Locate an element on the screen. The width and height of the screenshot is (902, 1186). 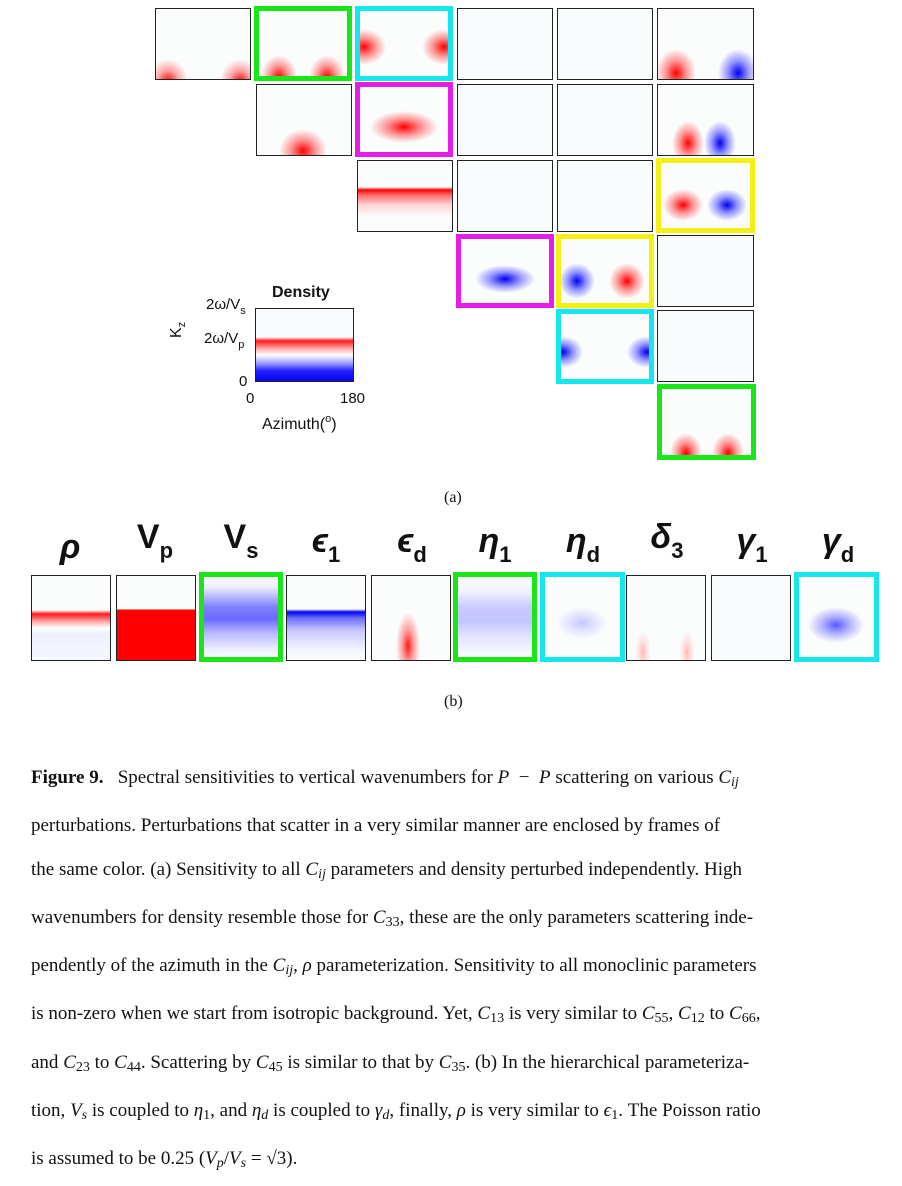
ytick-vp-main: 2ω/V is located at coordinates (221, 338).